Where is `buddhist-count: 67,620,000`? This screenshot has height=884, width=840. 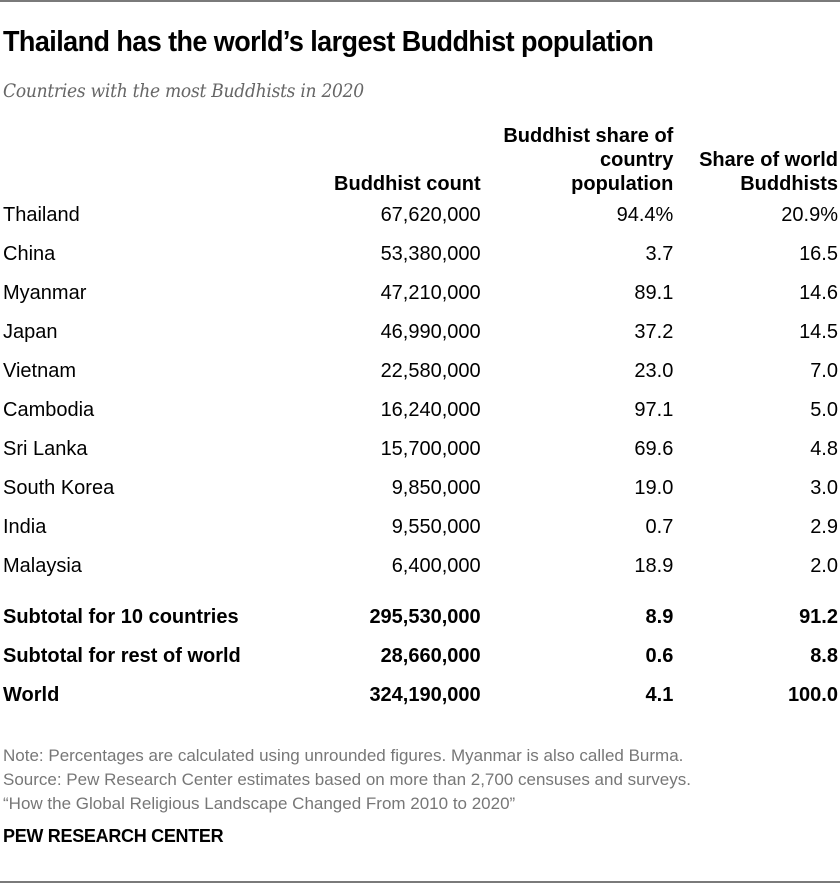
buddhist-count: 67,620,000 is located at coordinates (430, 215).